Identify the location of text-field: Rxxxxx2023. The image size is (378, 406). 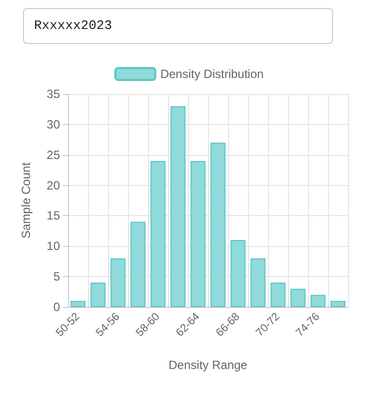
(178, 26).